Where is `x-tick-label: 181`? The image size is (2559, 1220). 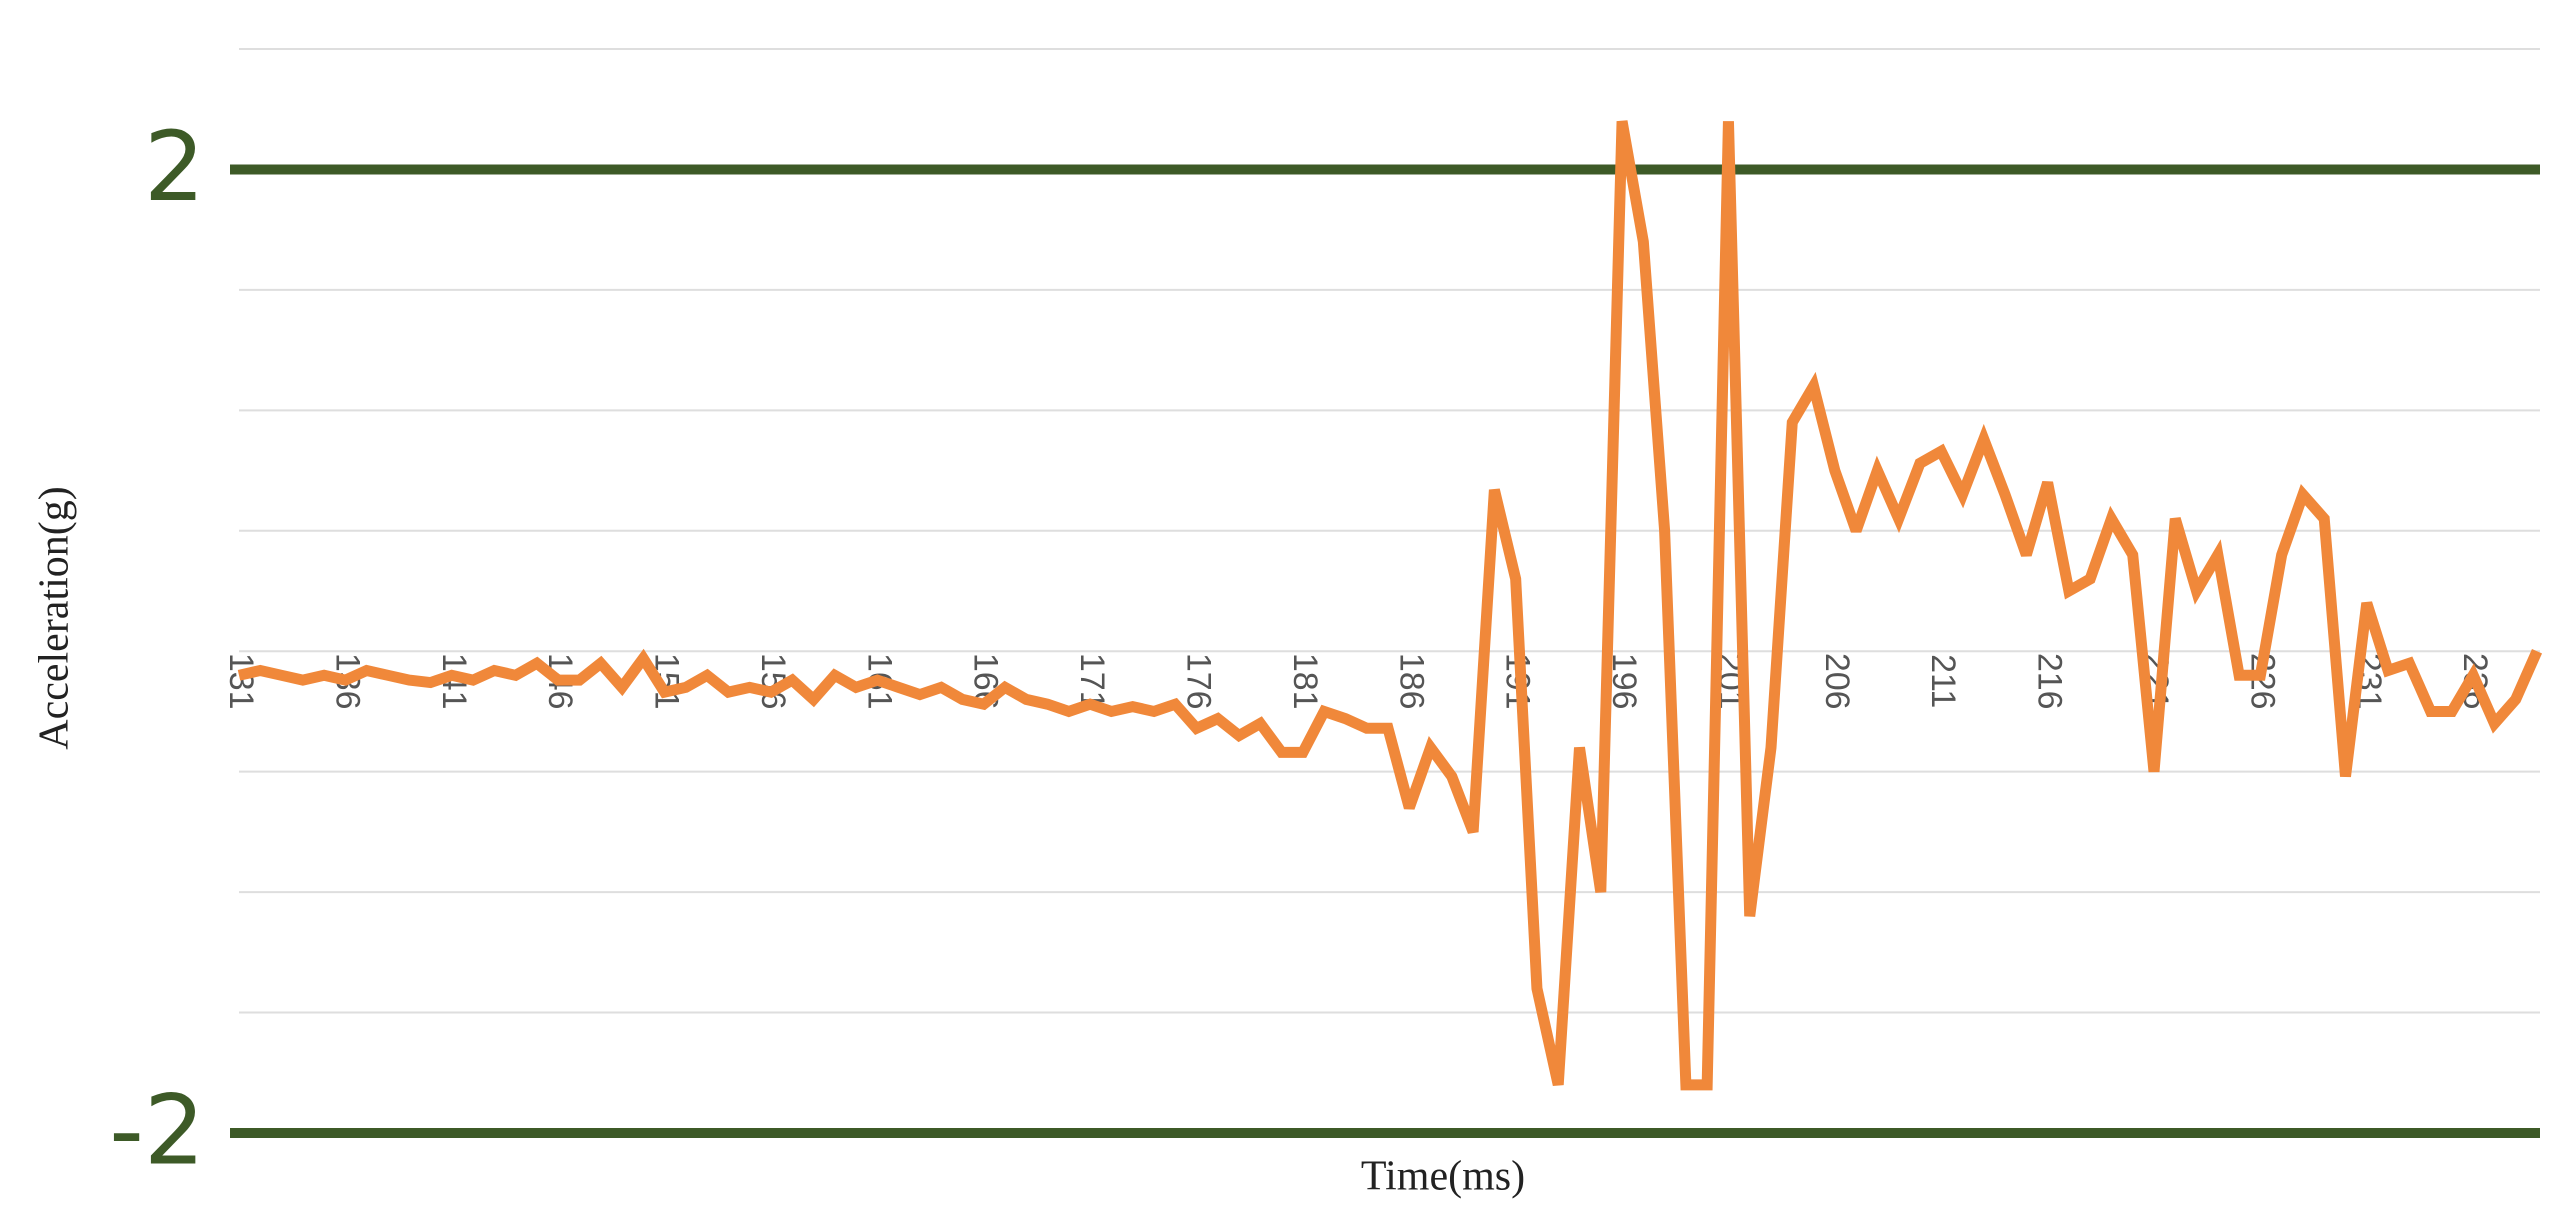 x-tick-label: 181 is located at coordinates (1305, 681).